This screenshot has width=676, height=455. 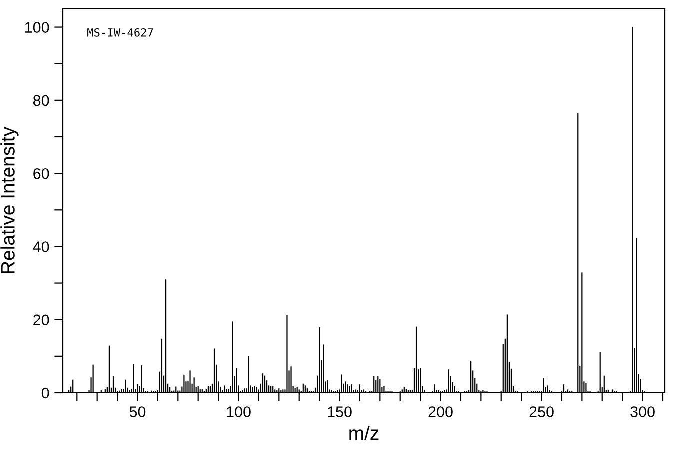 What do you see at coordinates (41, 100) in the screenshot?
I see `y-tick-label: 80` at bounding box center [41, 100].